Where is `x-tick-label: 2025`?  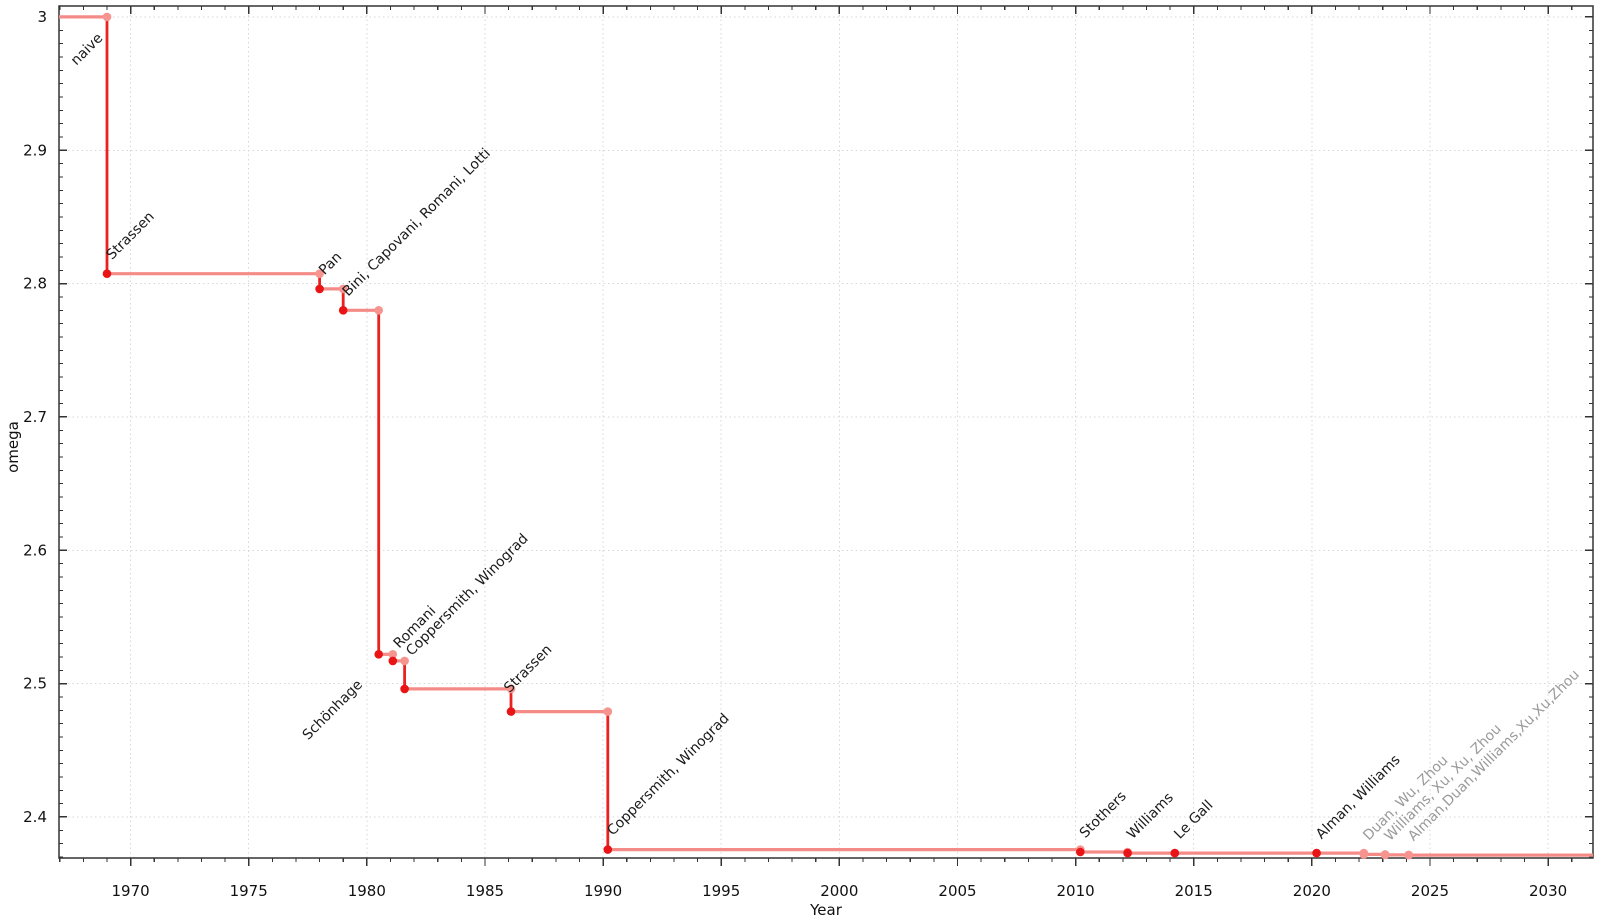 x-tick-label: 2025 is located at coordinates (1430, 891).